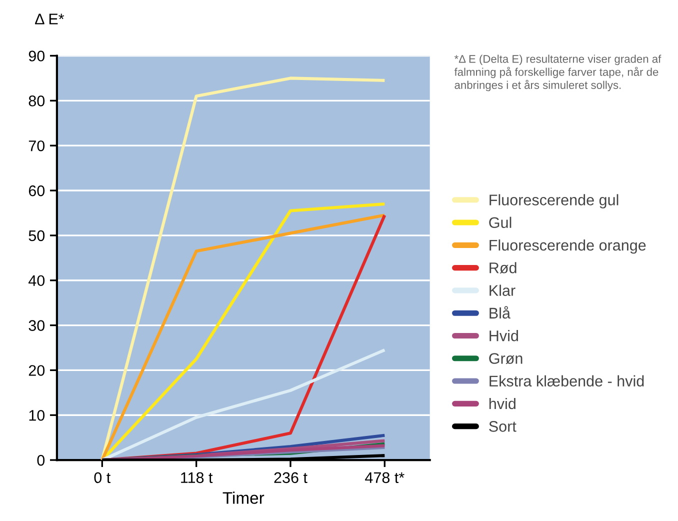 The height and width of the screenshot is (521, 678). What do you see at coordinates (36, 146) in the screenshot?
I see `y-tick-label: 70` at bounding box center [36, 146].